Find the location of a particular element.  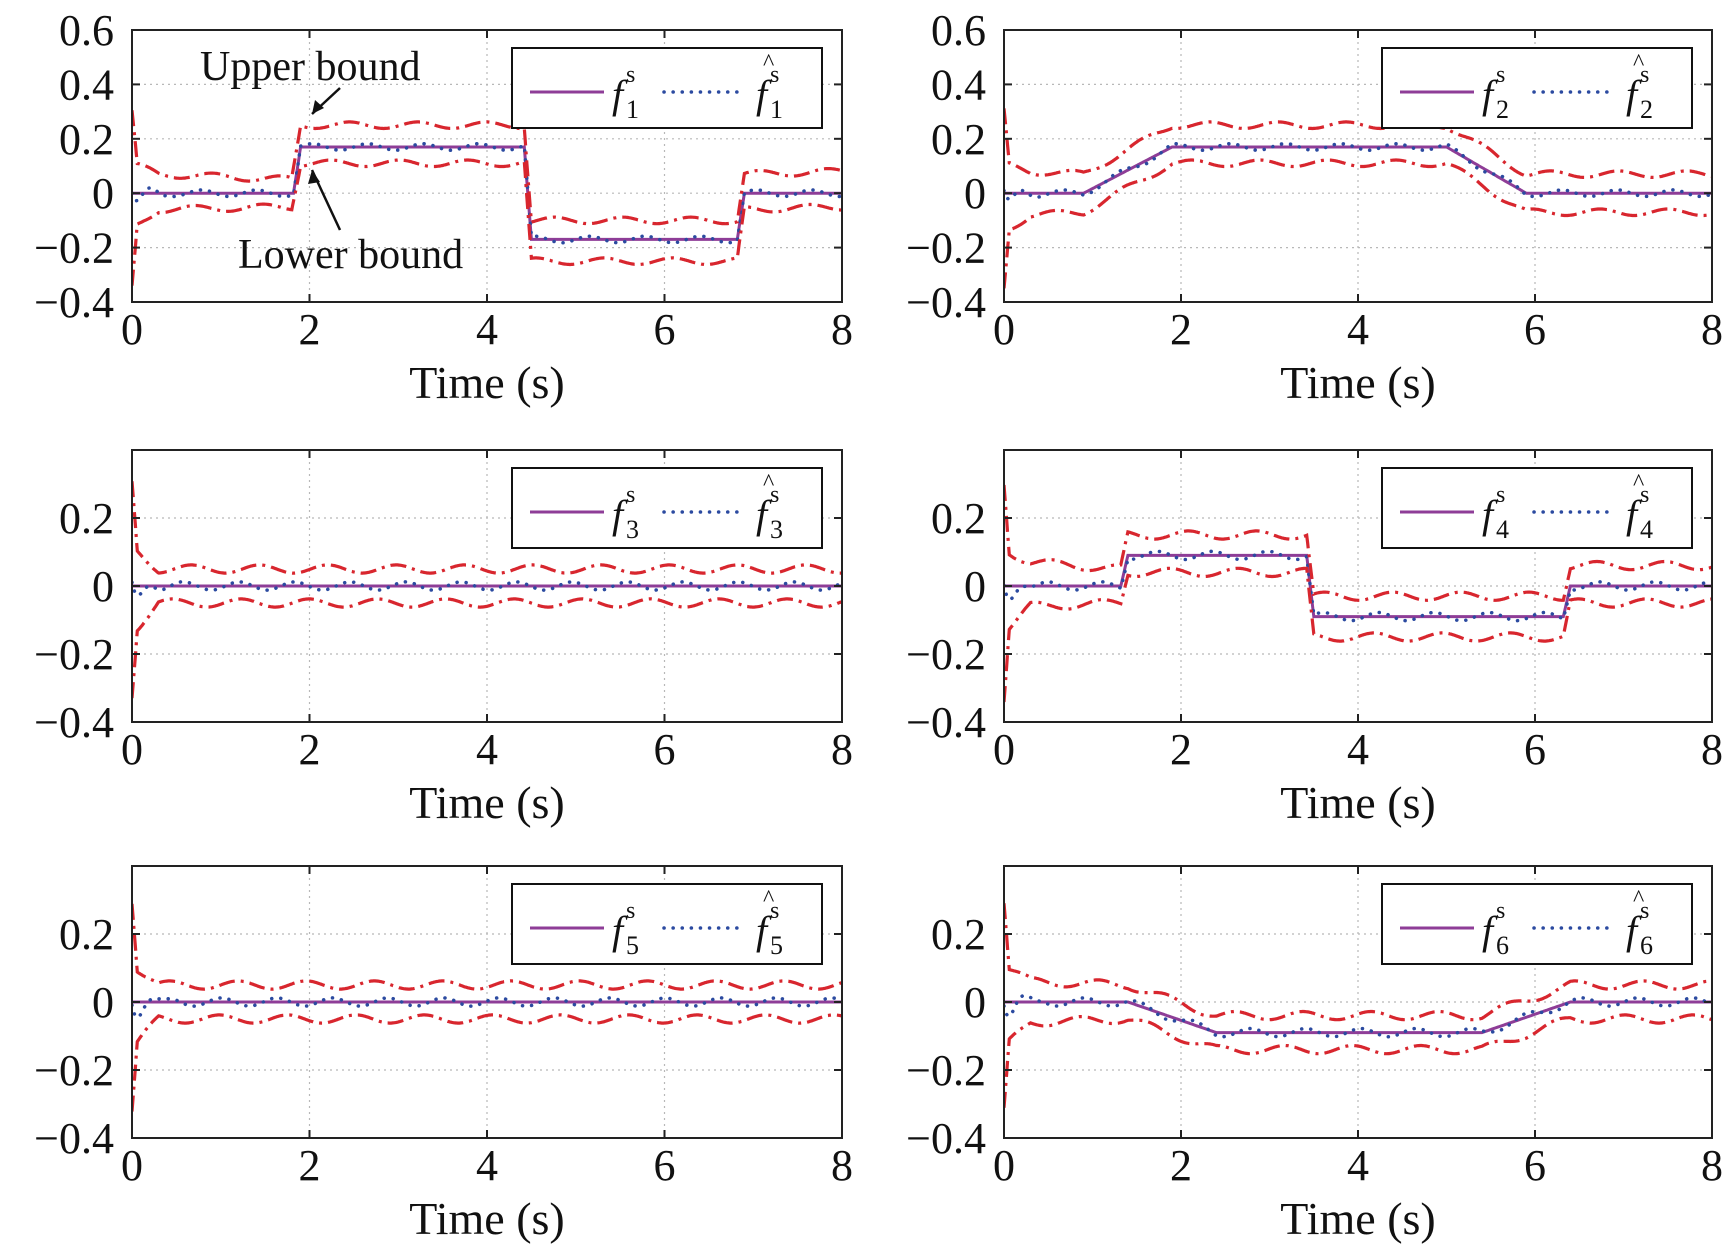

y-tick-label: 0.6 is located at coordinates (958, 30).